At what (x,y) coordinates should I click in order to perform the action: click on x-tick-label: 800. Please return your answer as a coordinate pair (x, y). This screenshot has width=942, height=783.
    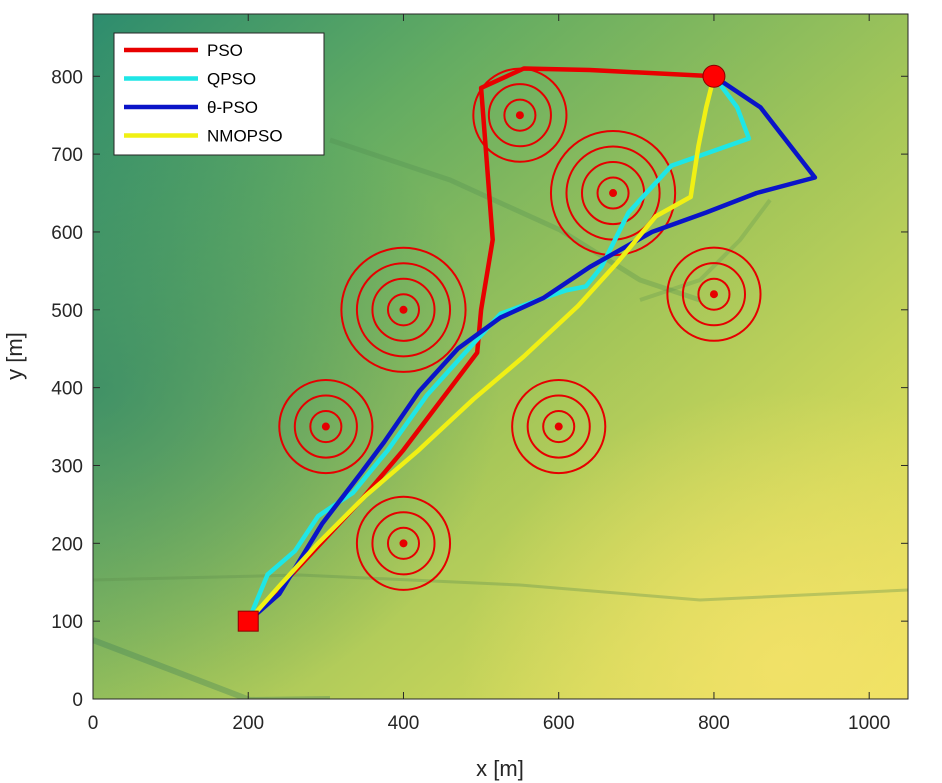
    Looking at the image, I should click on (714, 723).